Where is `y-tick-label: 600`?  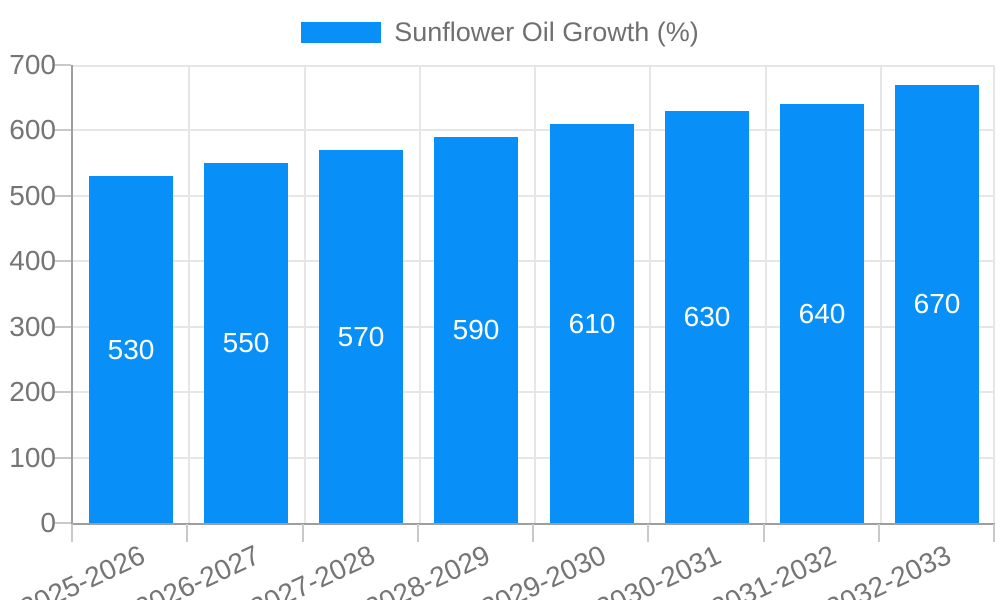
y-tick-label: 600 is located at coordinates (32, 129).